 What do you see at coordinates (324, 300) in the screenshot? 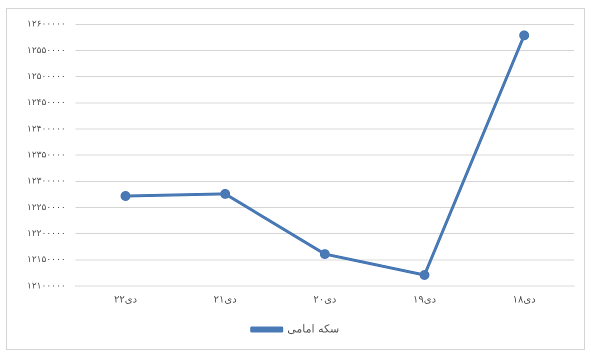
I see `x-tick-label: ۲۰دی` at bounding box center [324, 300].